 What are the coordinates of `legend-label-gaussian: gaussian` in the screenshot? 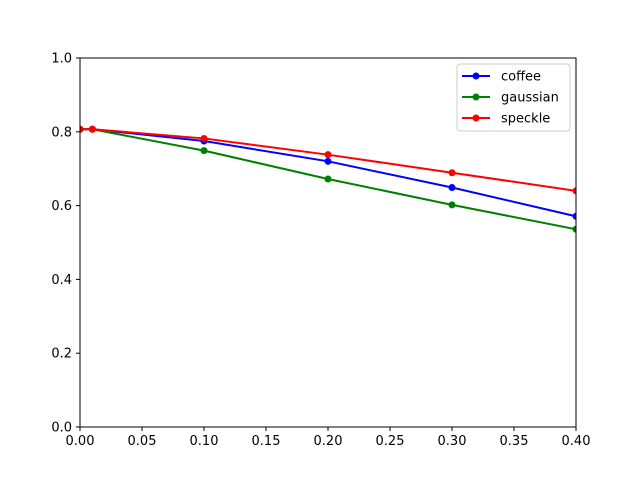 It's located at (530, 98).